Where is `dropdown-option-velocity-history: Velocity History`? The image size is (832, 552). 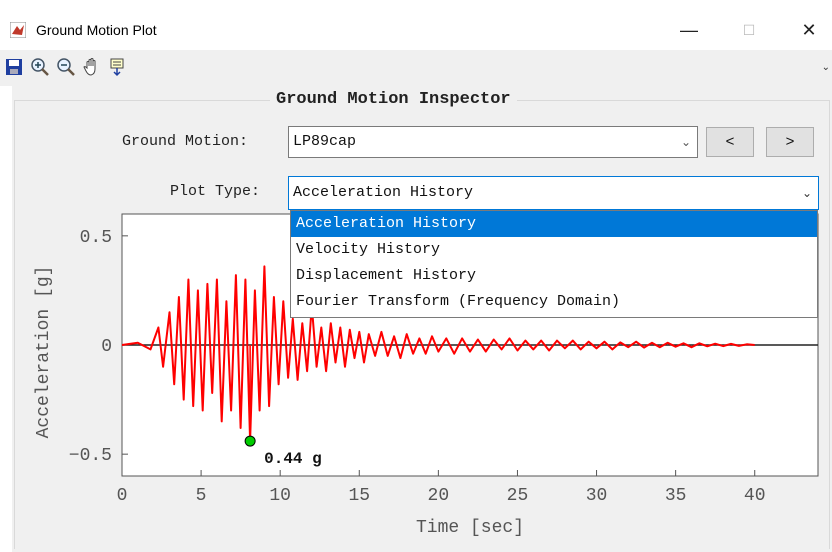 dropdown-option-velocity-history: Velocity History is located at coordinates (368, 249).